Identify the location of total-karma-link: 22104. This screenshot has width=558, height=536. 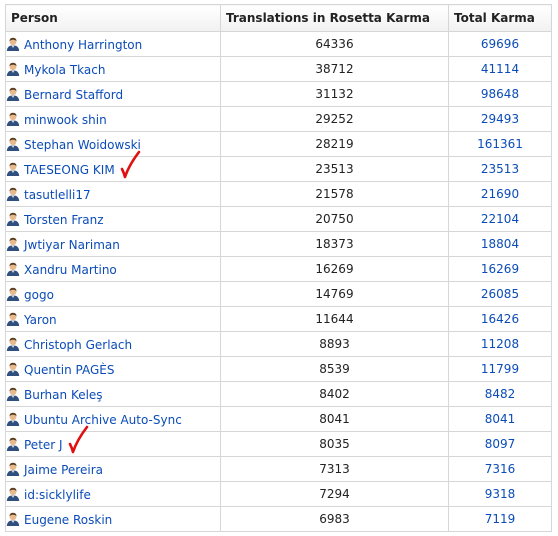
(500, 219).